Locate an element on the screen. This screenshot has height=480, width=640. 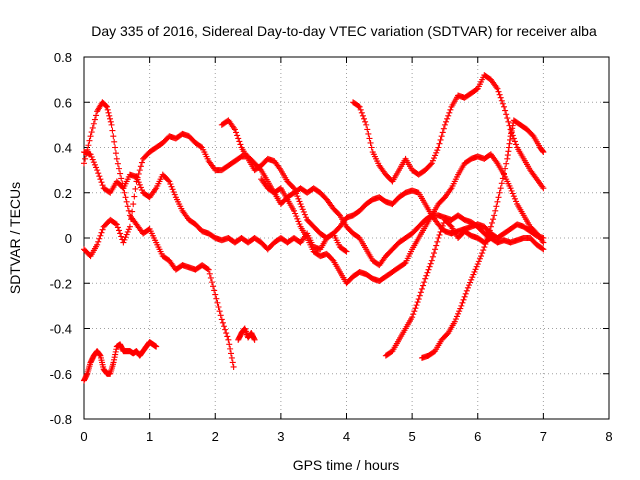
y-axis-title: SDTVAR / TECUs is located at coordinates (15, 238).